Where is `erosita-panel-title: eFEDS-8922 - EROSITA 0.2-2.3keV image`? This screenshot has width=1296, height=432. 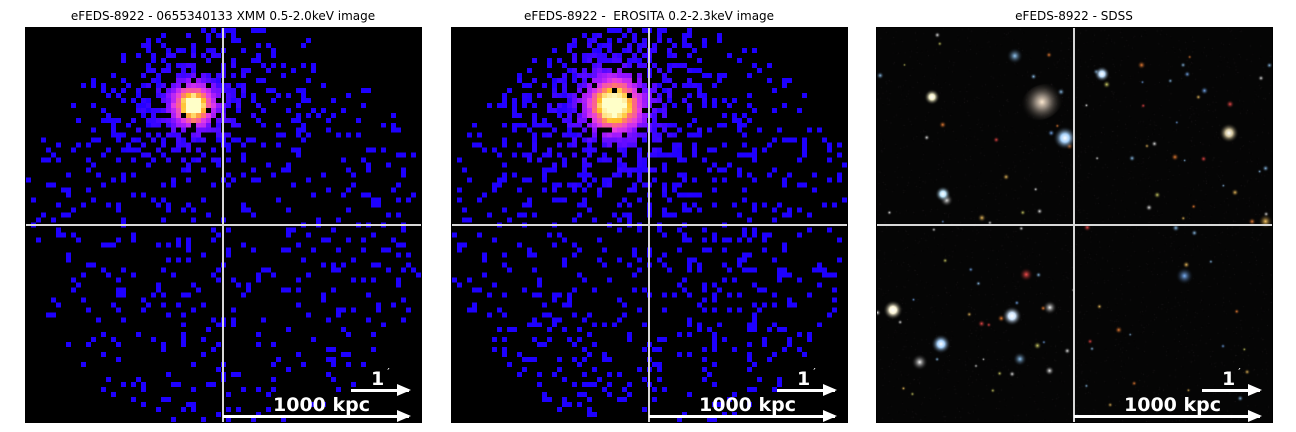 erosita-panel-title: eFEDS-8922 - EROSITA 0.2-2.3keV image is located at coordinates (649, 16).